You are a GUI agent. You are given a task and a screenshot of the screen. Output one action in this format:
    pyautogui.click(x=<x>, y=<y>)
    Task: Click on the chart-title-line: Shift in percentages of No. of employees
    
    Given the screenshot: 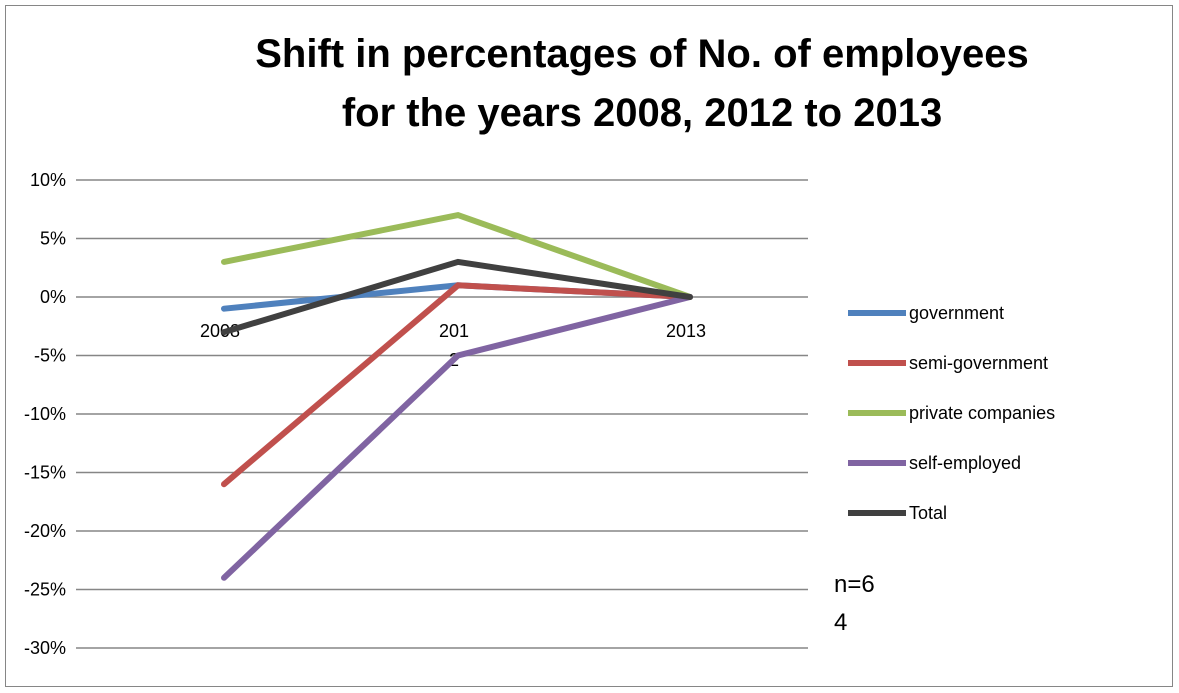 What is the action you would take?
    pyautogui.click(x=641, y=54)
    